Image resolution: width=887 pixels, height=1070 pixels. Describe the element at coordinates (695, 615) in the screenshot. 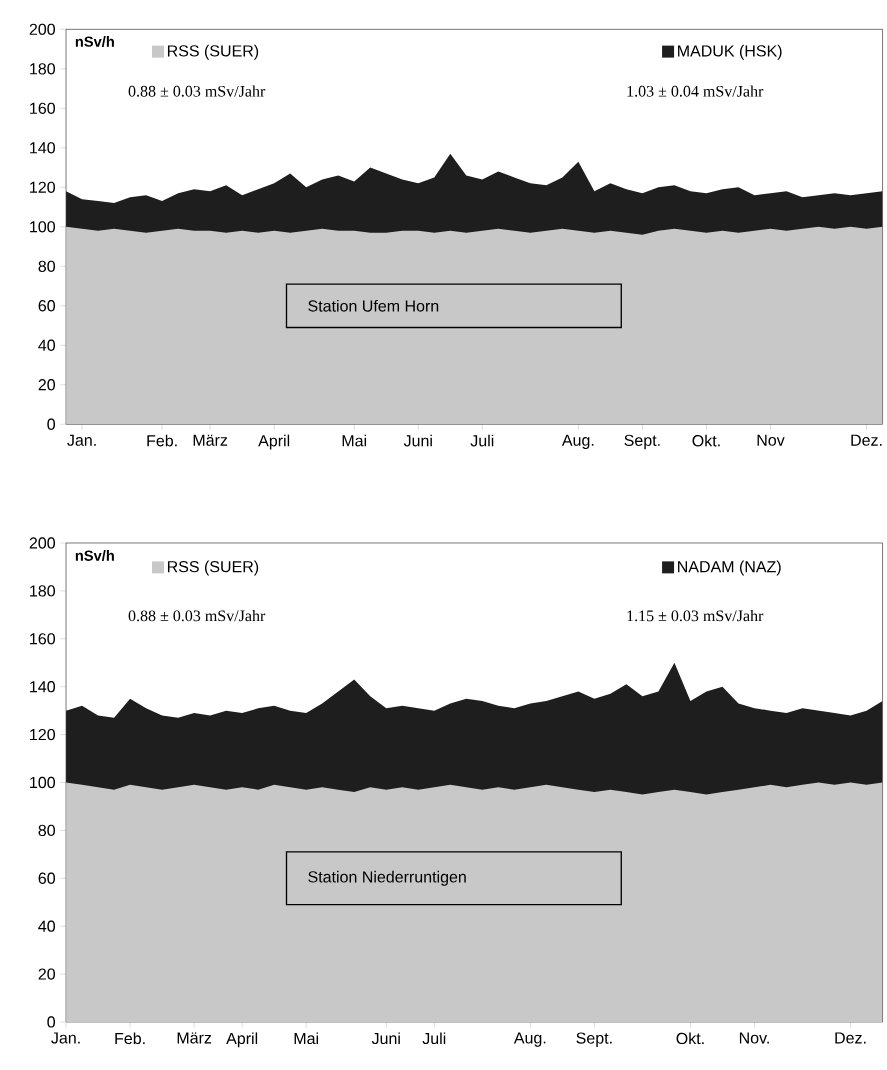

I see `annotation: 1.15 ± 0.03 mSv/Jahr` at that location.